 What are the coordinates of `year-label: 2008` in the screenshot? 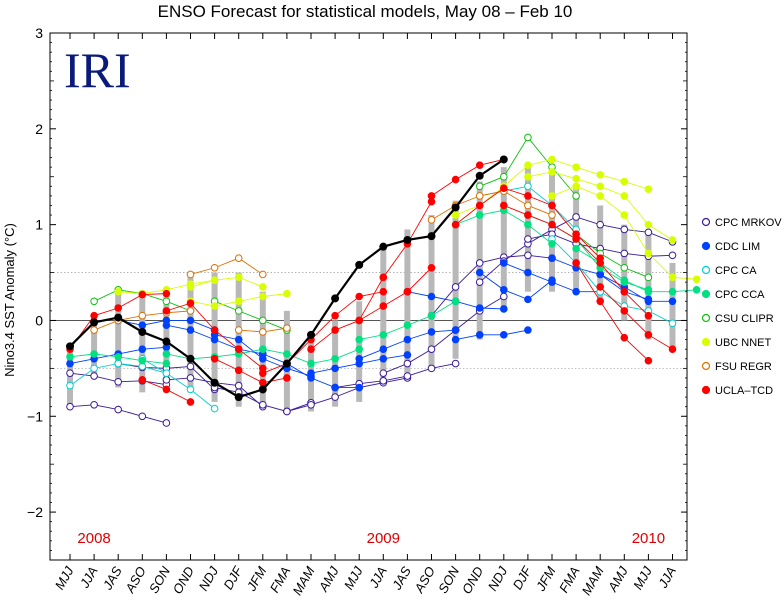 It's located at (93, 538).